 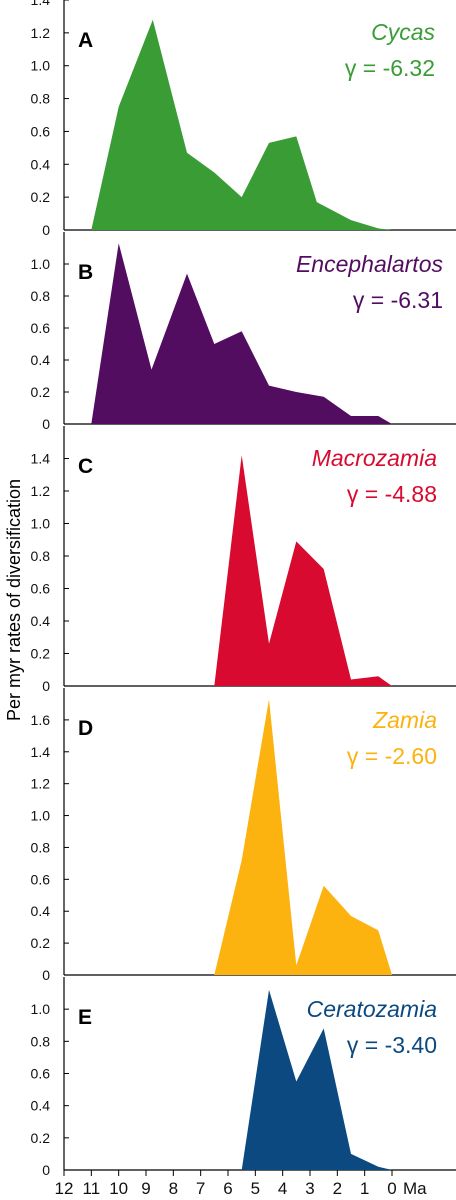 What do you see at coordinates (173, 1188) in the screenshot?
I see `x-tick-label: 8` at bounding box center [173, 1188].